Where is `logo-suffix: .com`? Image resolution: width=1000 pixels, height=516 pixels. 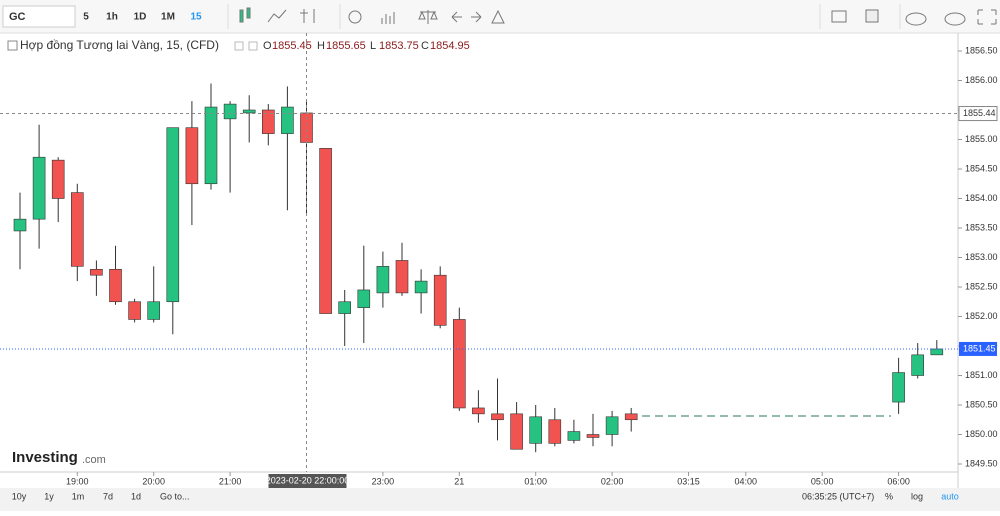
logo-suffix: .com is located at coordinates (94, 460).